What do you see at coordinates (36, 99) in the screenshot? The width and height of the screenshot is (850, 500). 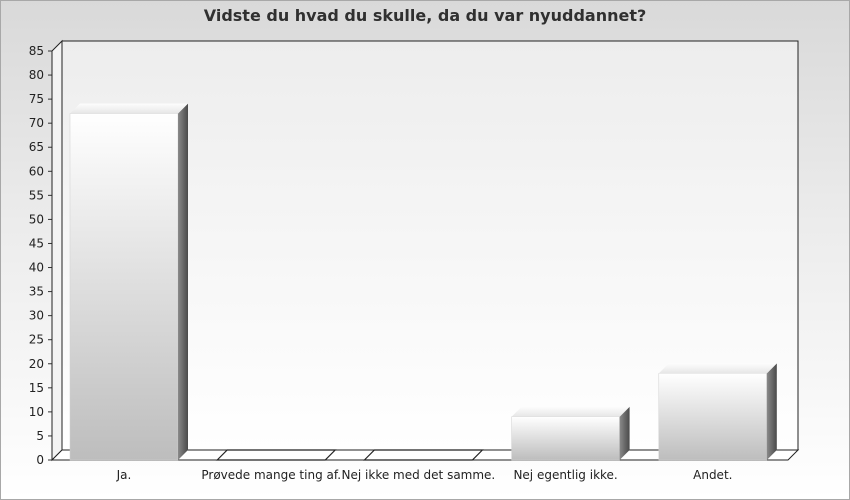 I see `y-tick-label: 75` at bounding box center [36, 99].